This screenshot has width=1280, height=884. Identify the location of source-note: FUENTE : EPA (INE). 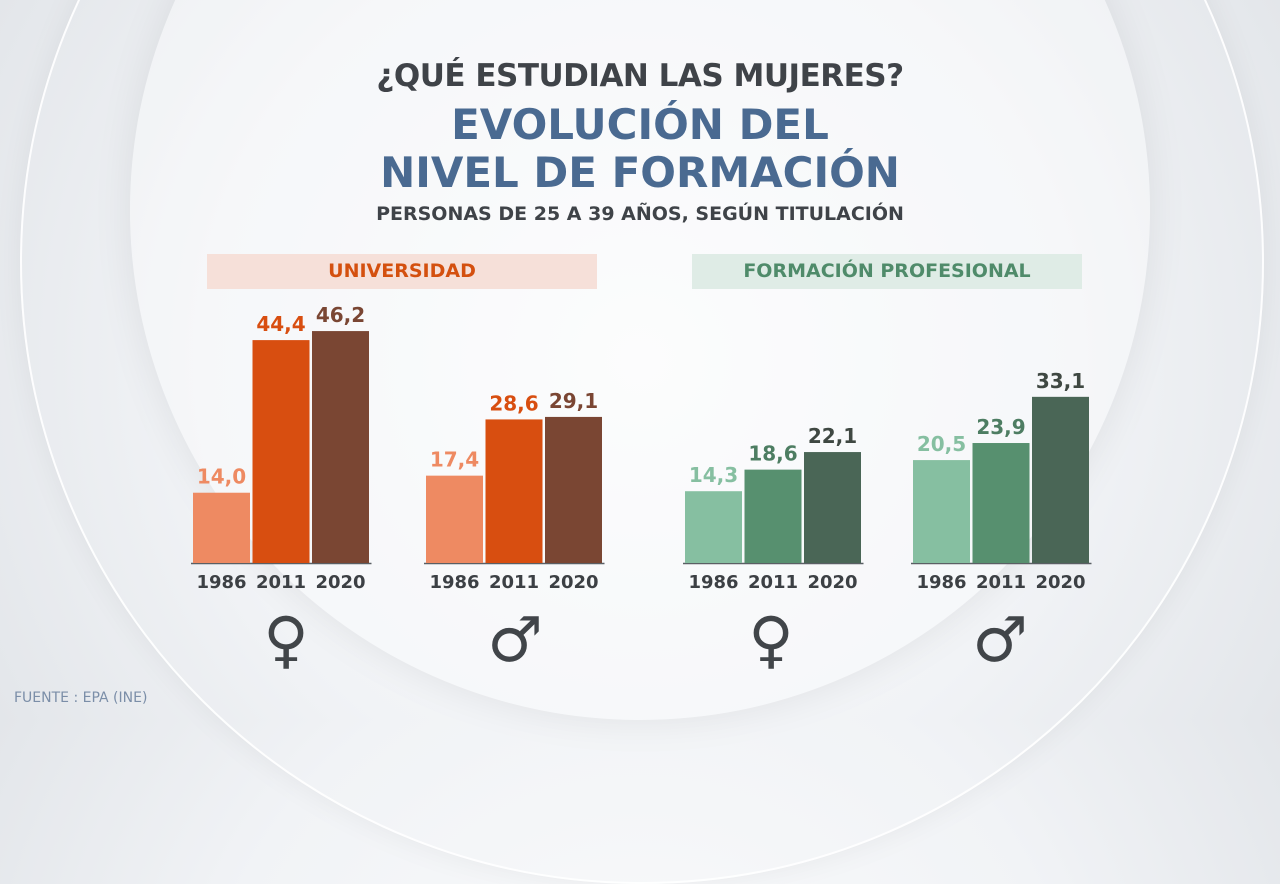
(81, 698).